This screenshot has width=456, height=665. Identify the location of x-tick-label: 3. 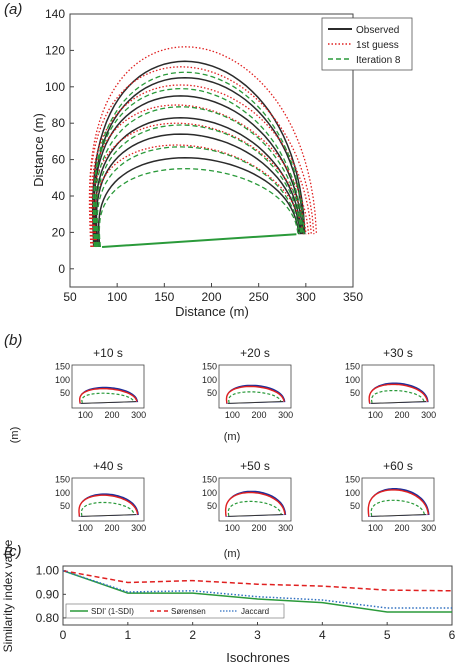
(257, 635).